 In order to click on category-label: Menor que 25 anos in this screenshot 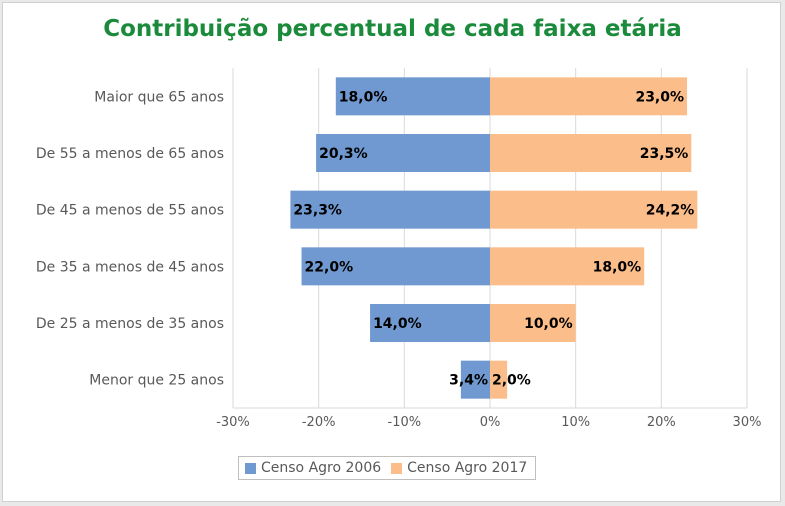, I will do `click(156, 381)`.